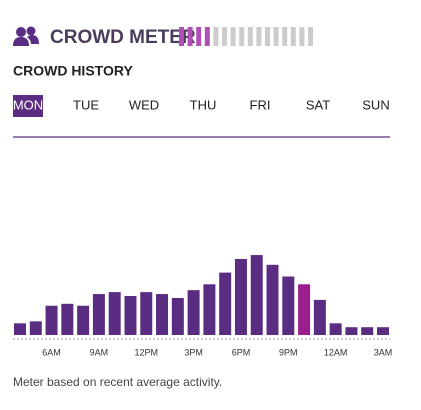 This screenshot has width=421, height=410. What do you see at coordinates (123, 37) in the screenshot?
I see `title: CROWD METER` at bounding box center [123, 37].